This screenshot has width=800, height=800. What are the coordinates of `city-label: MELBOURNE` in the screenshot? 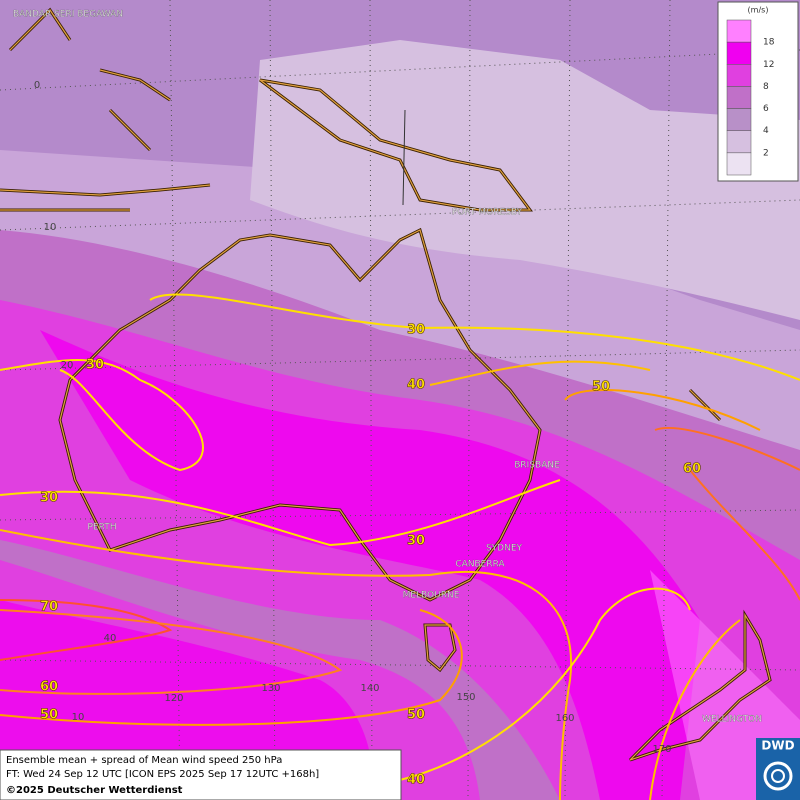 It's located at (431, 596).